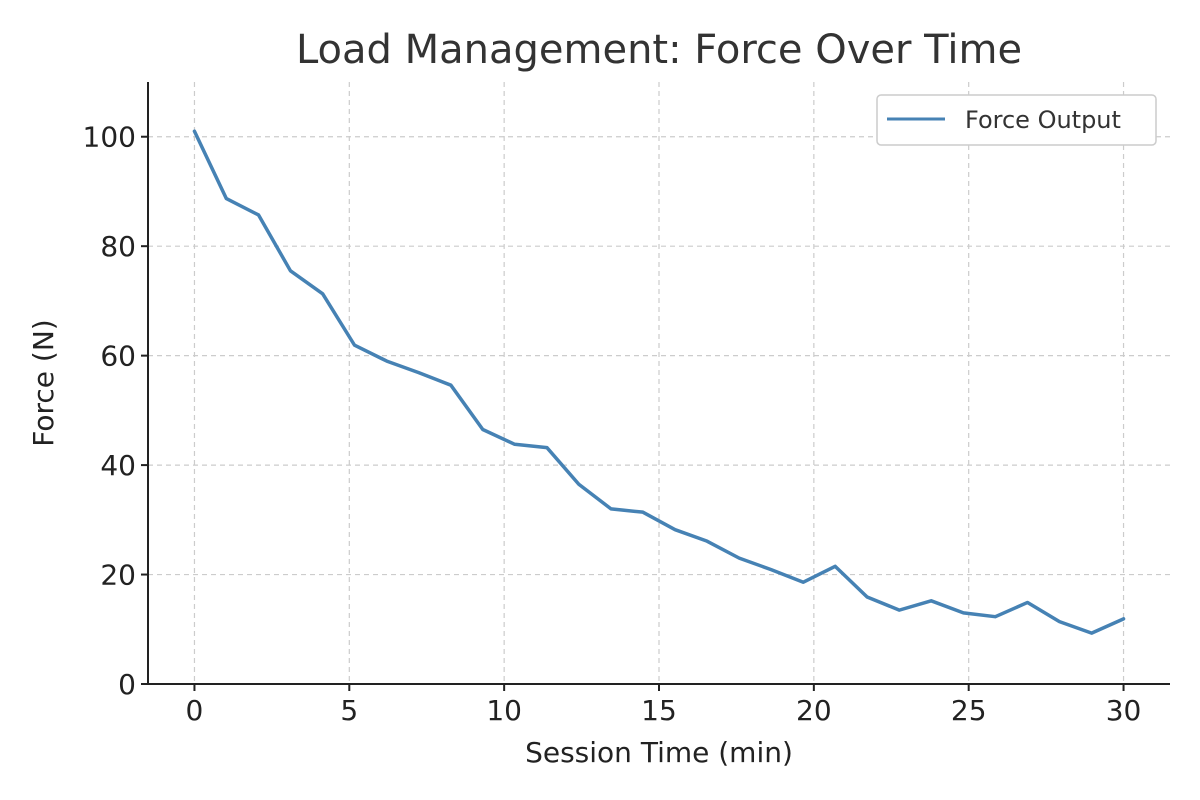 Image resolution: width=1200 pixels, height=800 pixels. What do you see at coordinates (118, 465) in the screenshot?
I see `y-tick-label-40: 40` at bounding box center [118, 465].